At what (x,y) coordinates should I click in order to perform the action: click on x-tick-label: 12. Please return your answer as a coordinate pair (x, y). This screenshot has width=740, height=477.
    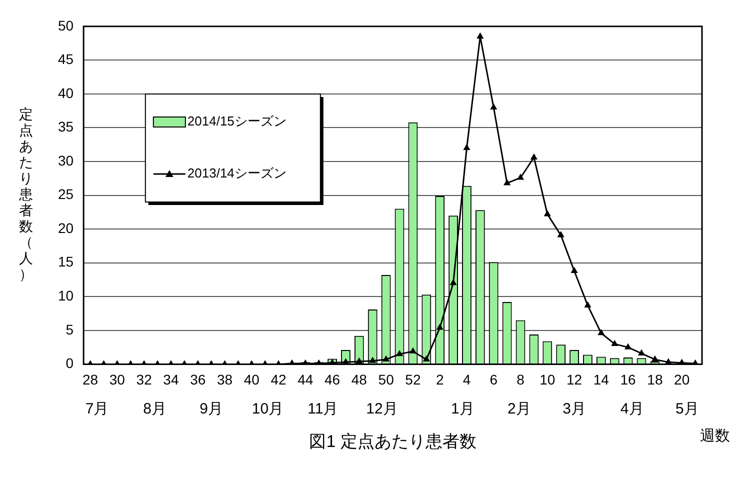
    Looking at the image, I should click on (574, 379).